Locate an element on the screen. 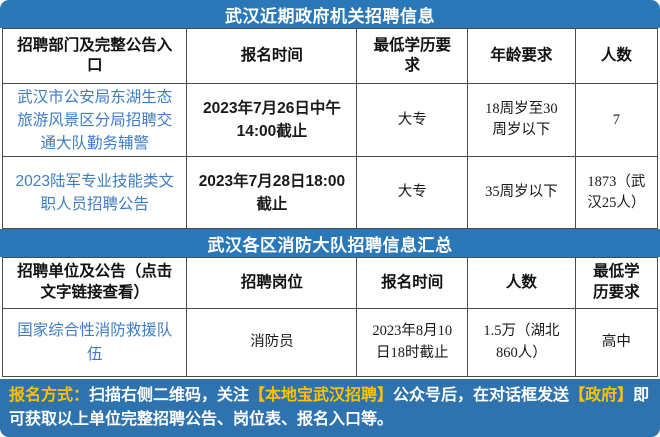 The width and height of the screenshot is (660, 437). column-header-unit: 招聘单位及公告（点击文字链接查看） is located at coordinates (95, 283).